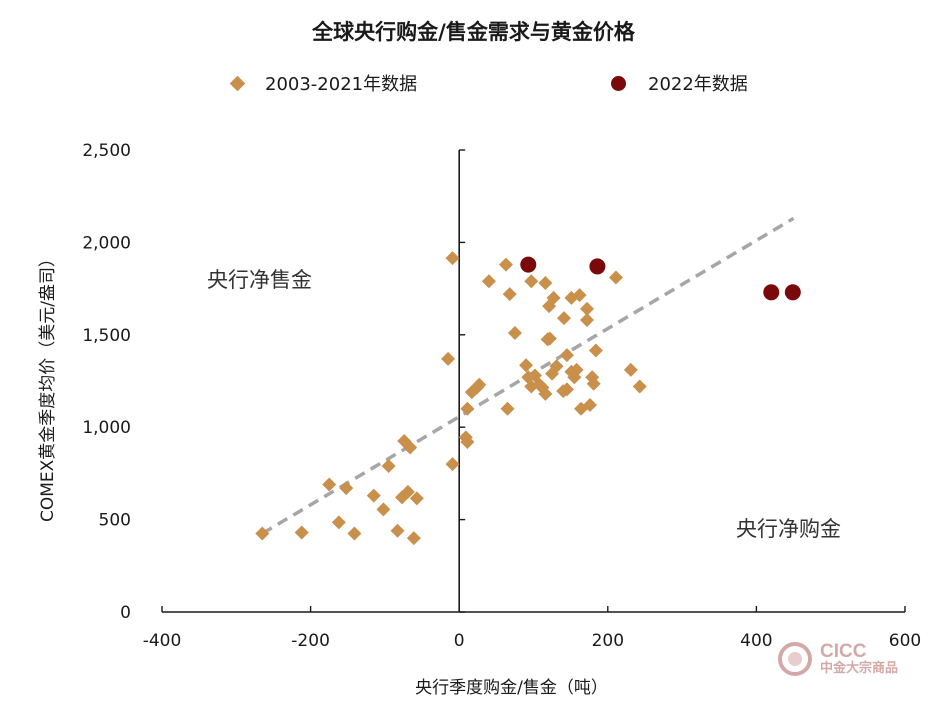 The image size is (947, 710). I want to click on watermark-subtitle: 中金大宗商品, so click(859, 669).